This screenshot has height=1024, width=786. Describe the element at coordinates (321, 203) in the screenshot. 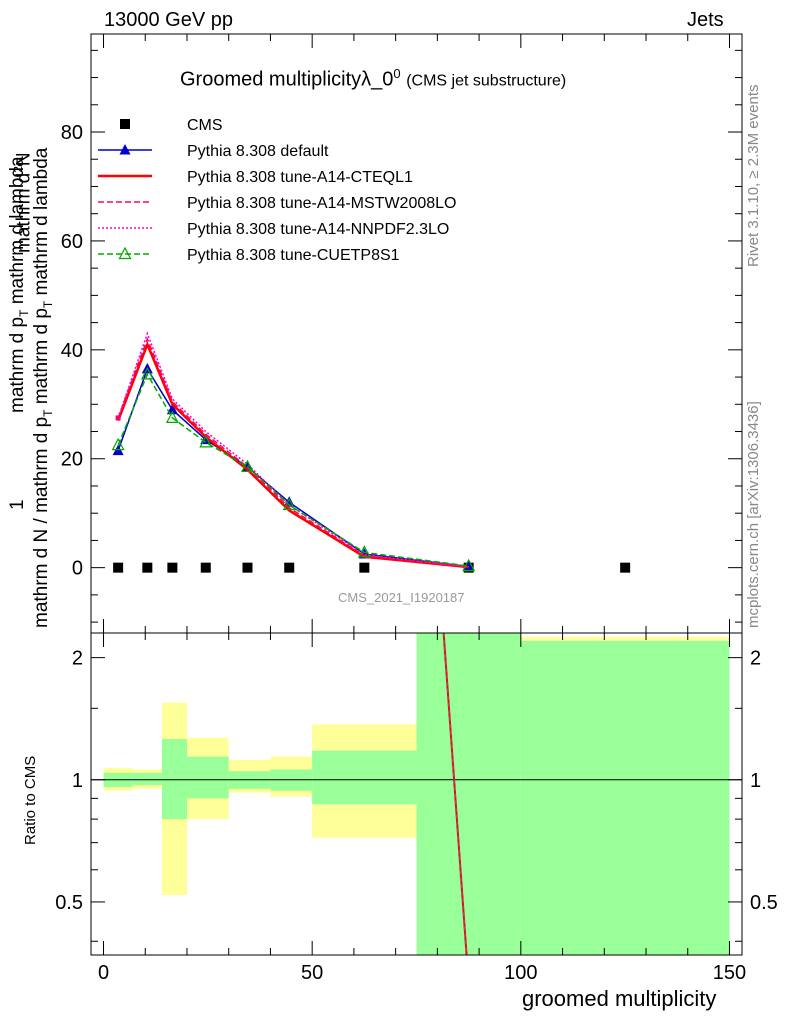

I see `legend-label-3: Pythia 8.308 tune-A14-MSTW2008LO` at that location.